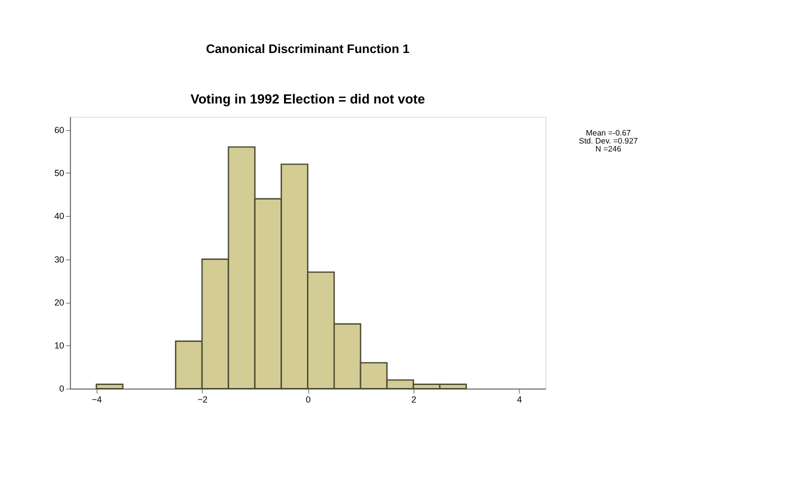 This screenshot has height=477, width=789. Describe the element at coordinates (61, 389) in the screenshot. I see `y-tick-label: 0` at that location.